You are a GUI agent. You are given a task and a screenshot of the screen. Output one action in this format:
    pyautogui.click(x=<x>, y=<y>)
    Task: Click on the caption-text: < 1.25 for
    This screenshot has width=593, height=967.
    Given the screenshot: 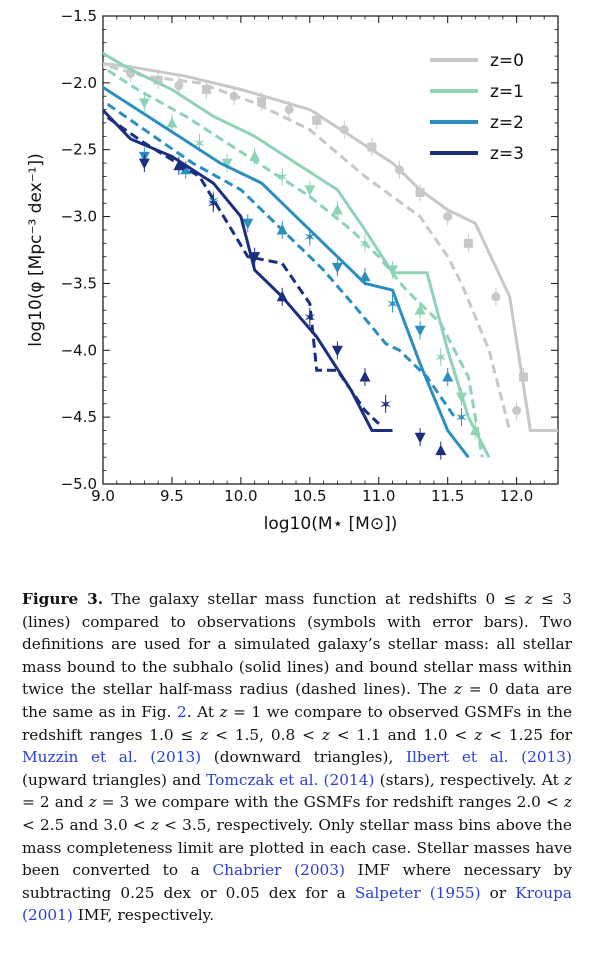 What is the action you would take?
    pyautogui.click(x=527, y=734)
    